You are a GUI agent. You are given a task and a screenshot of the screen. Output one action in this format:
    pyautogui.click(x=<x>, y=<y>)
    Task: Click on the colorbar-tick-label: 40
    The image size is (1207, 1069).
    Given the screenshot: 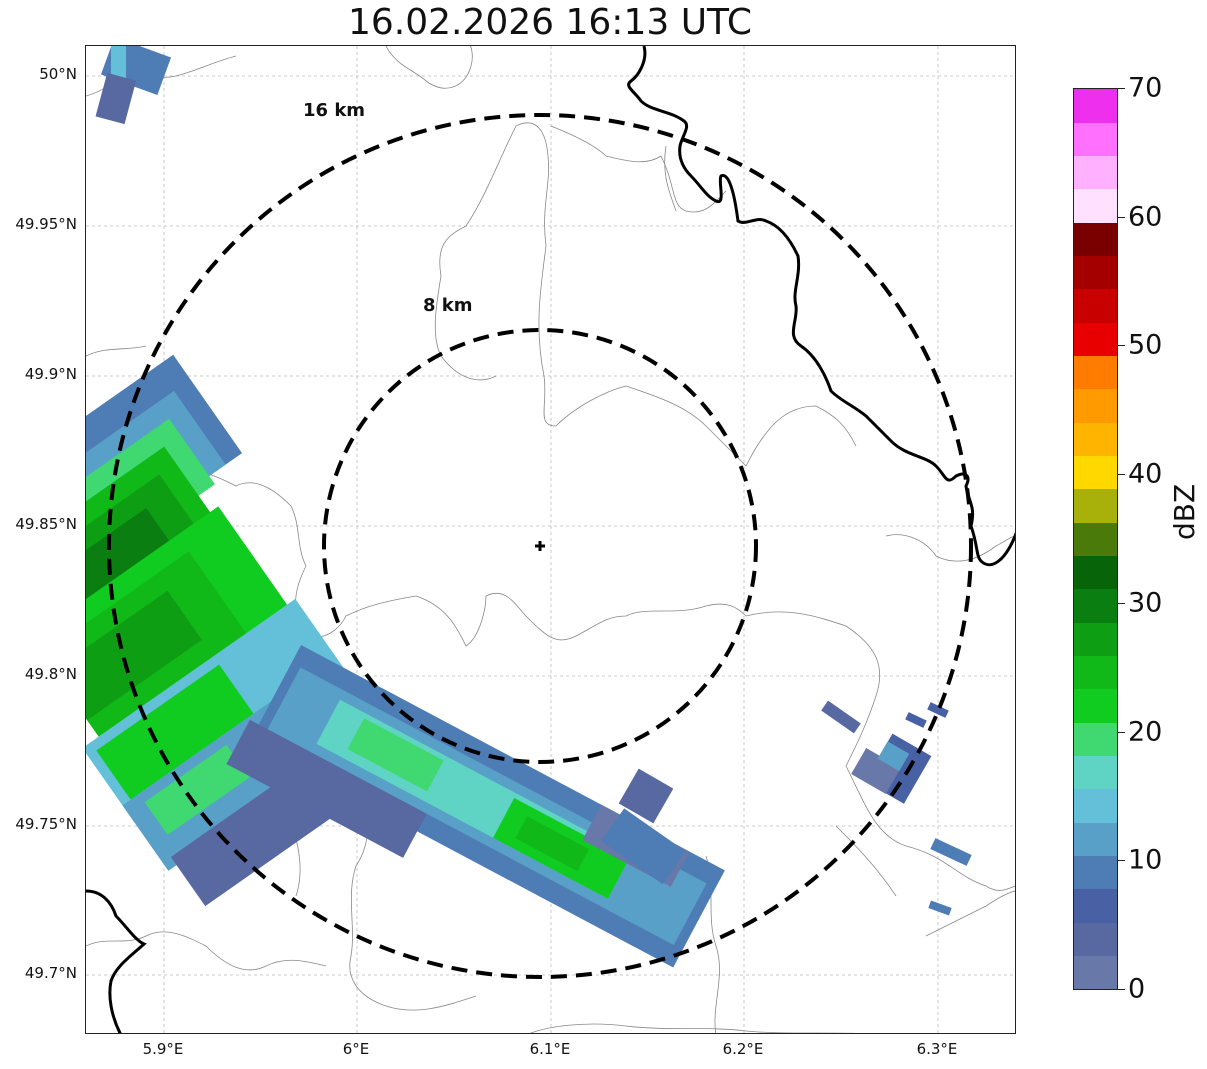 What is the action you would take?
    pyautogui.click(x=1145, y=474)
    